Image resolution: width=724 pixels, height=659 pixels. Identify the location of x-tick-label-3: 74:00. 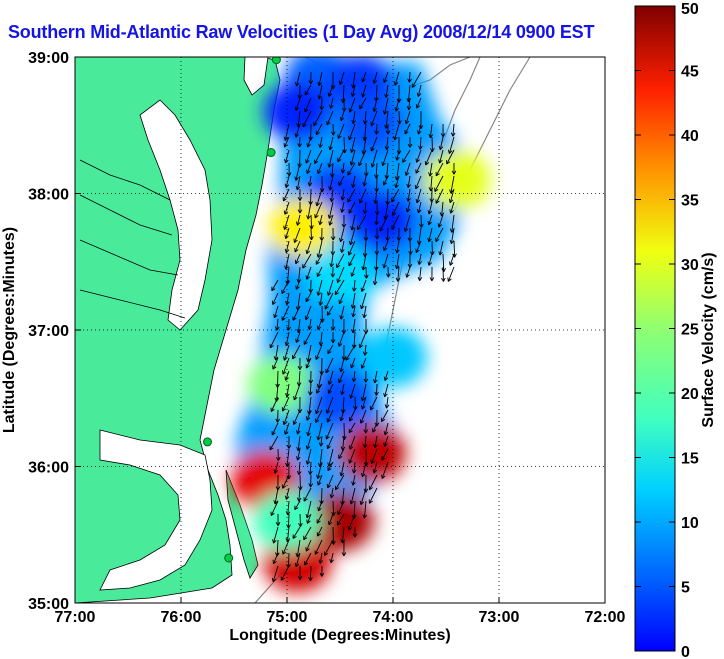
(393, 617).